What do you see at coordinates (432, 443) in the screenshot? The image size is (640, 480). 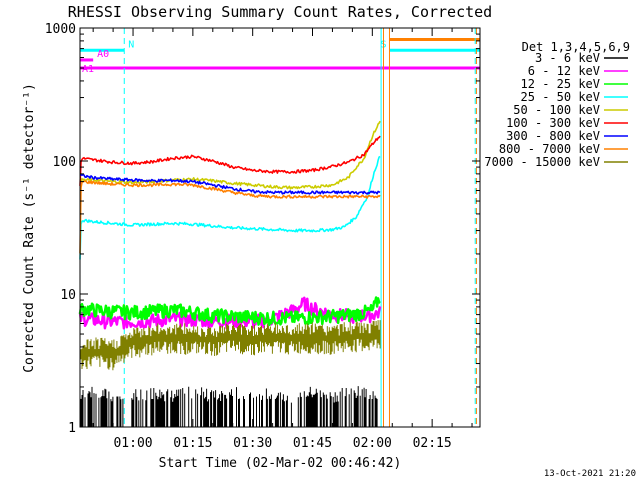 I see `x-tick-label: 02:15` at bounding box center [432, 443].